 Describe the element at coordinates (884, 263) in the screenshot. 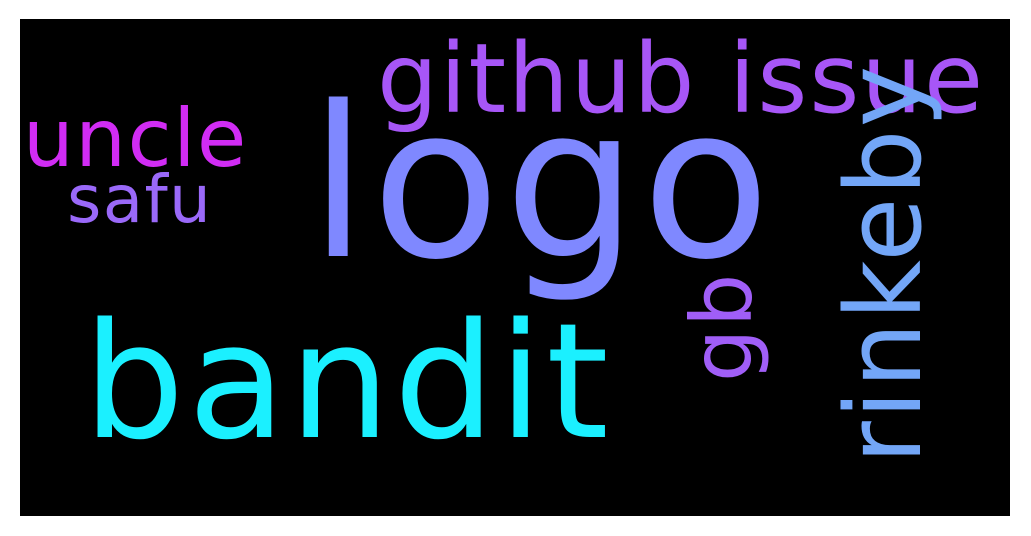

I see `word-rinkeby: rinkeby` at that location.